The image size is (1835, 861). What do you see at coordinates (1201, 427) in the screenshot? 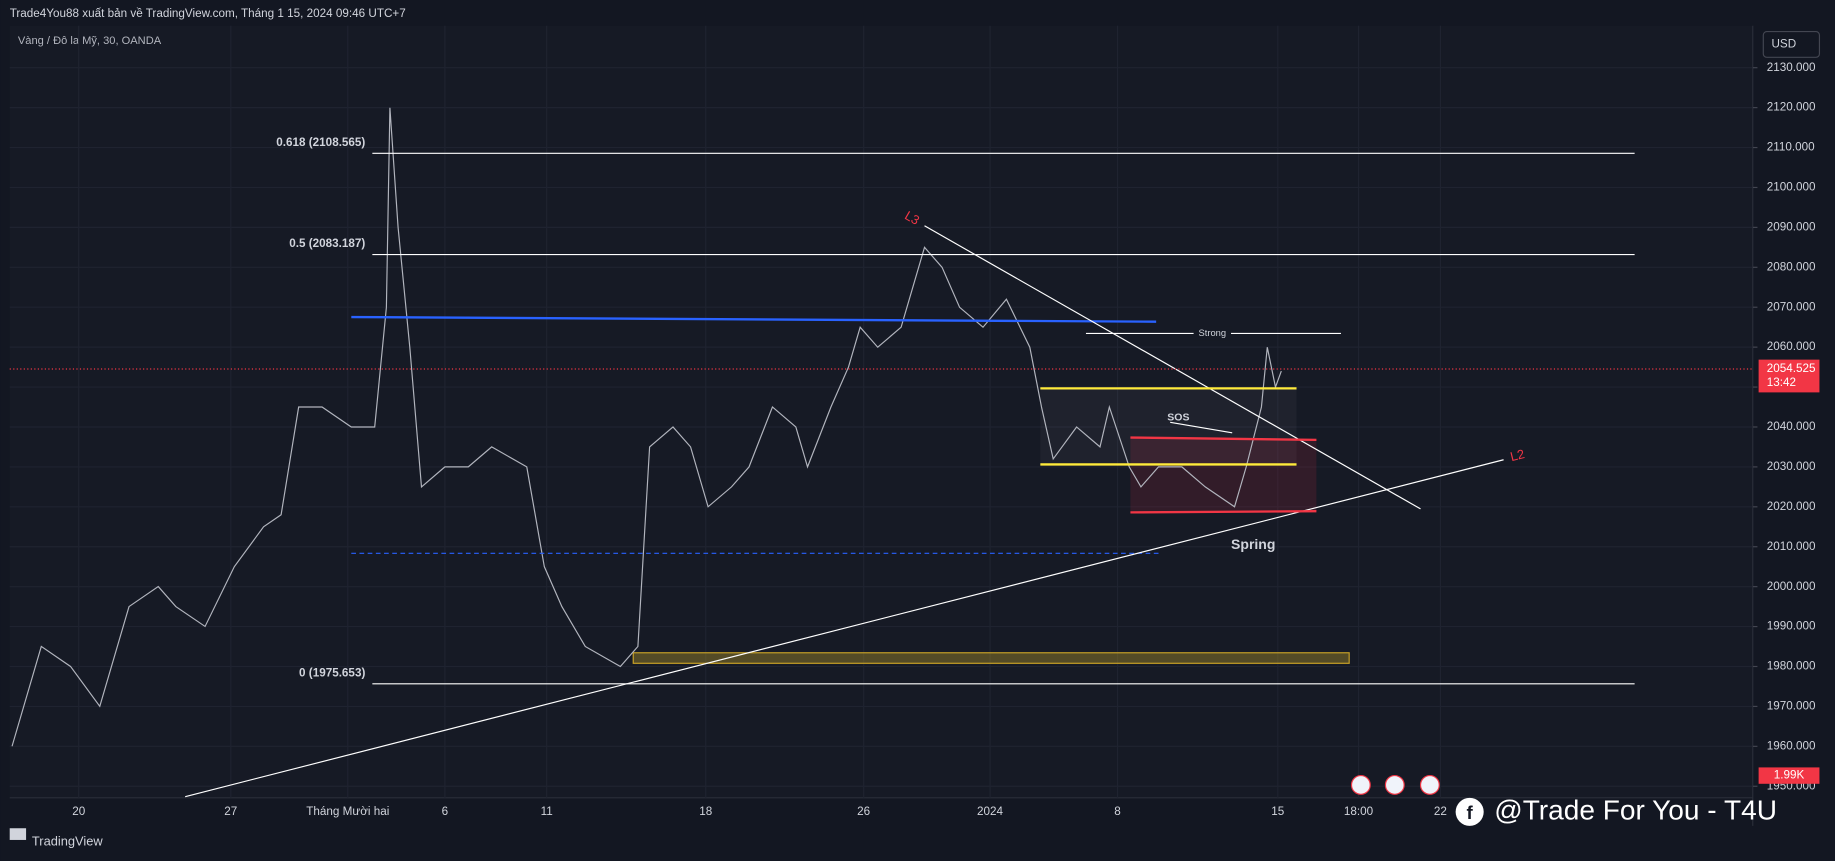
I see `sos-pointer` at bounding box center [1201, 427].